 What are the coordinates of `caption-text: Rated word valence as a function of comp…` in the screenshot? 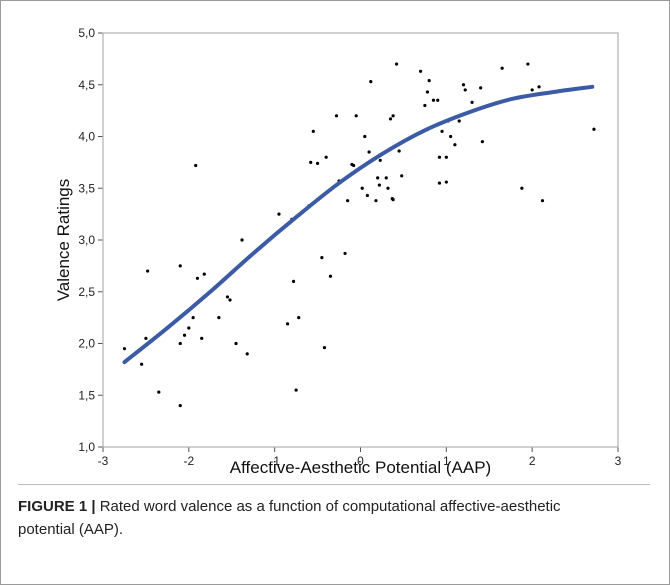 It's located at (289, 518).